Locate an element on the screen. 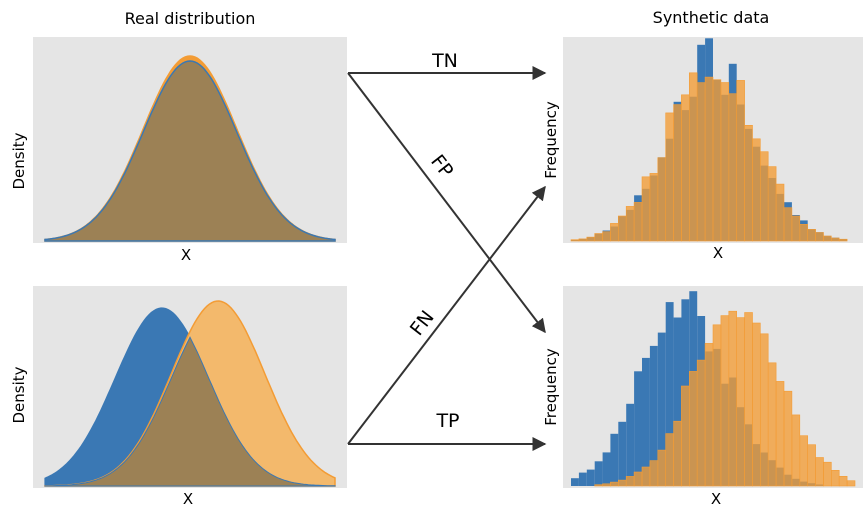 This screenshot has width=865, height=511. real-top-x-label: X is located at coordinates (186, 255).